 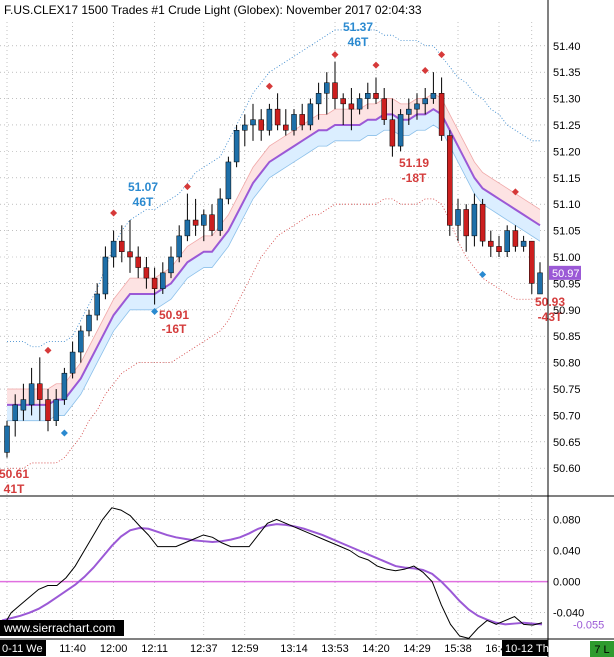 I want to click on watermark: www.sierrachart.com, so click(x=59, y=628).